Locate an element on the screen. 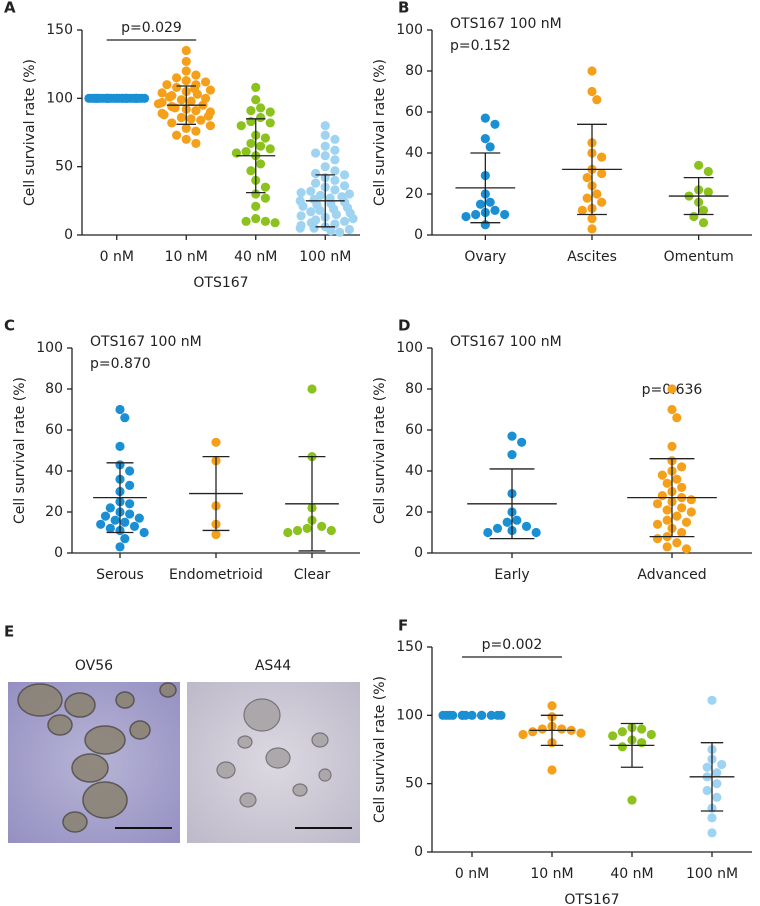 This screenshot has width=760, height=906. micrograph is located at coordinates (94, 762).